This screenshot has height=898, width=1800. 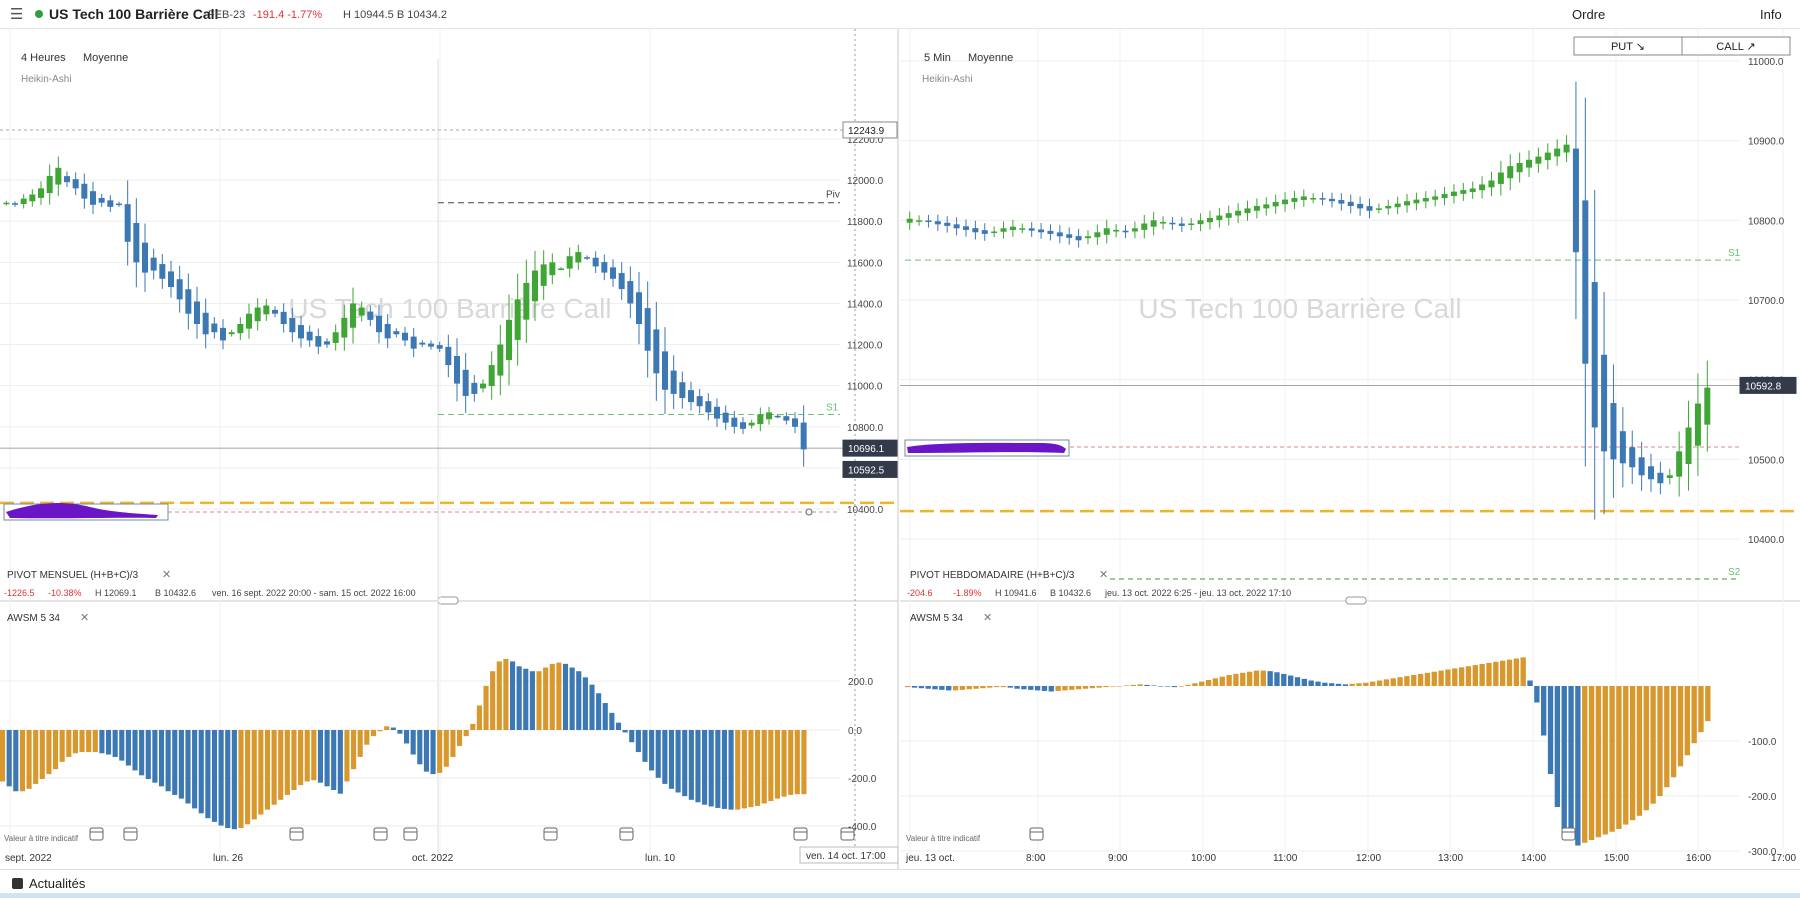 I want to click on left-alert-box, so click(x=86, y=511).